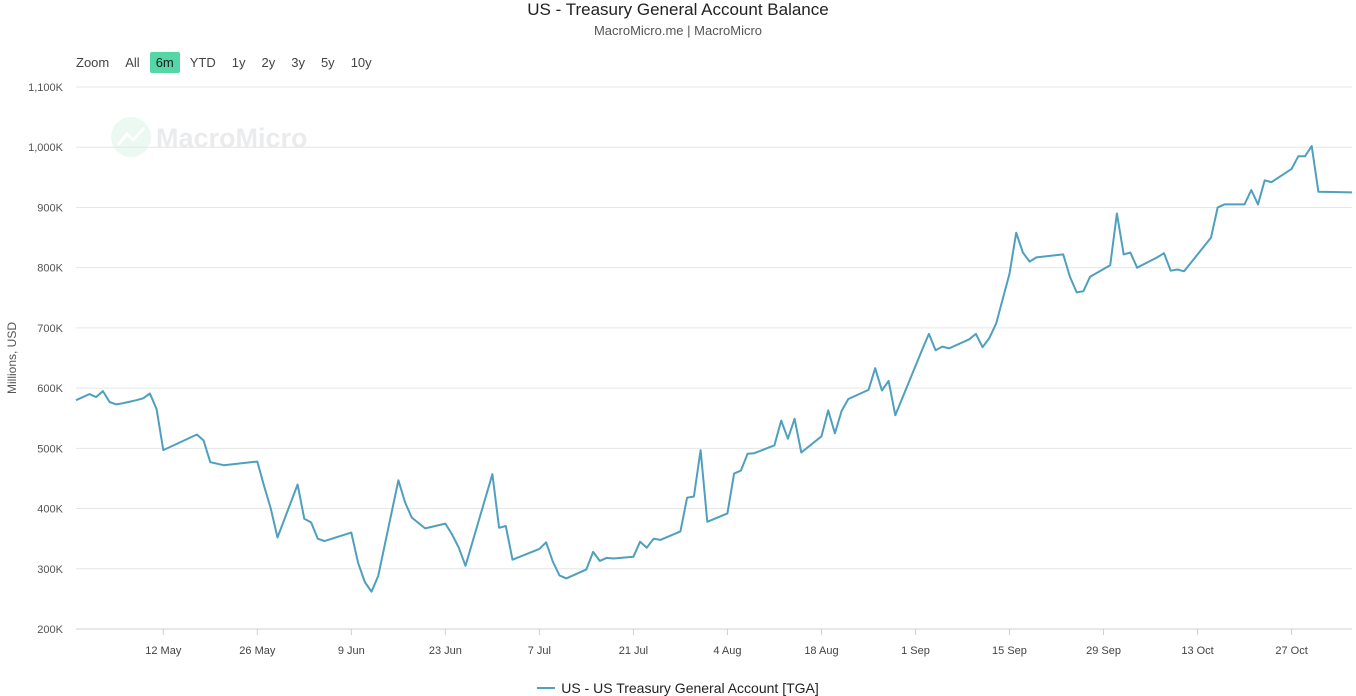  Describe the element at coordinates (690, 688) in the screenshot. I see `legend-label: US - US Treasury General Account [TGA]` at that location.